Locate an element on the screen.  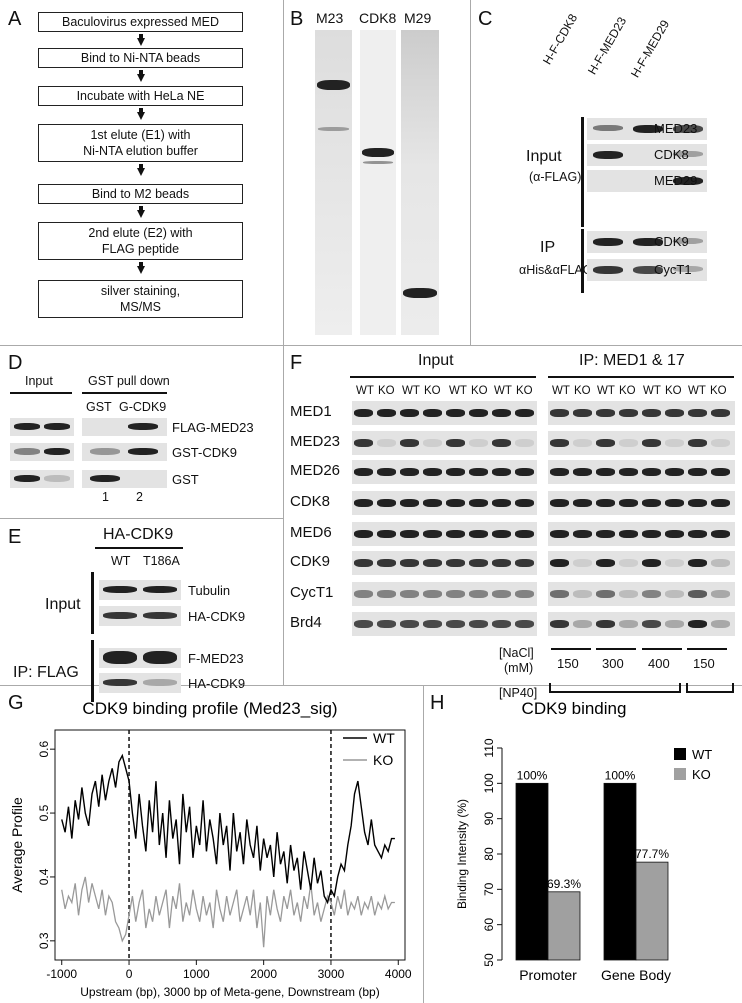
panel-label-d: D is located at coordinates (15, 363).